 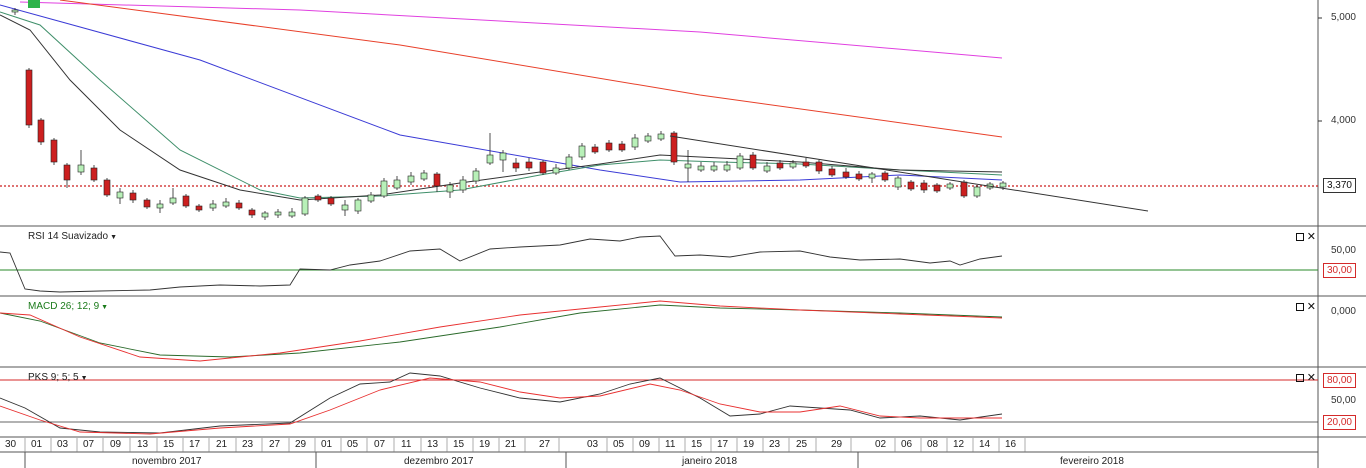 What do you see at coordinates (511, 30) in the screenshot?
I see `ma-magenta-line` at bounding box center [511, 30].